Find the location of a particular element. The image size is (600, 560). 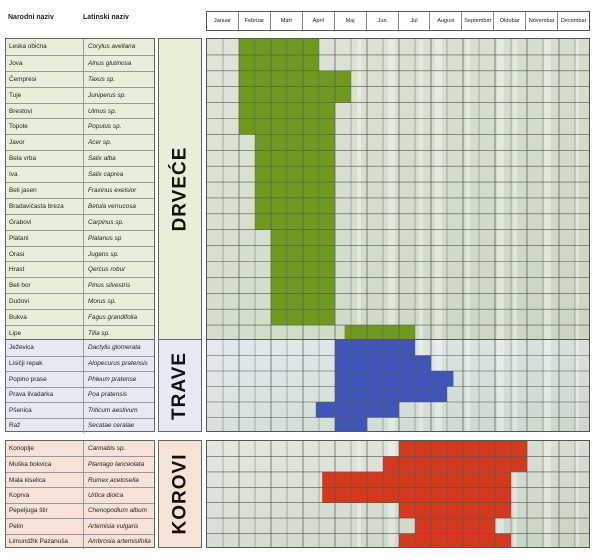

table-row: Tuje Juniperus sp. is located at coordinates (80, 94).